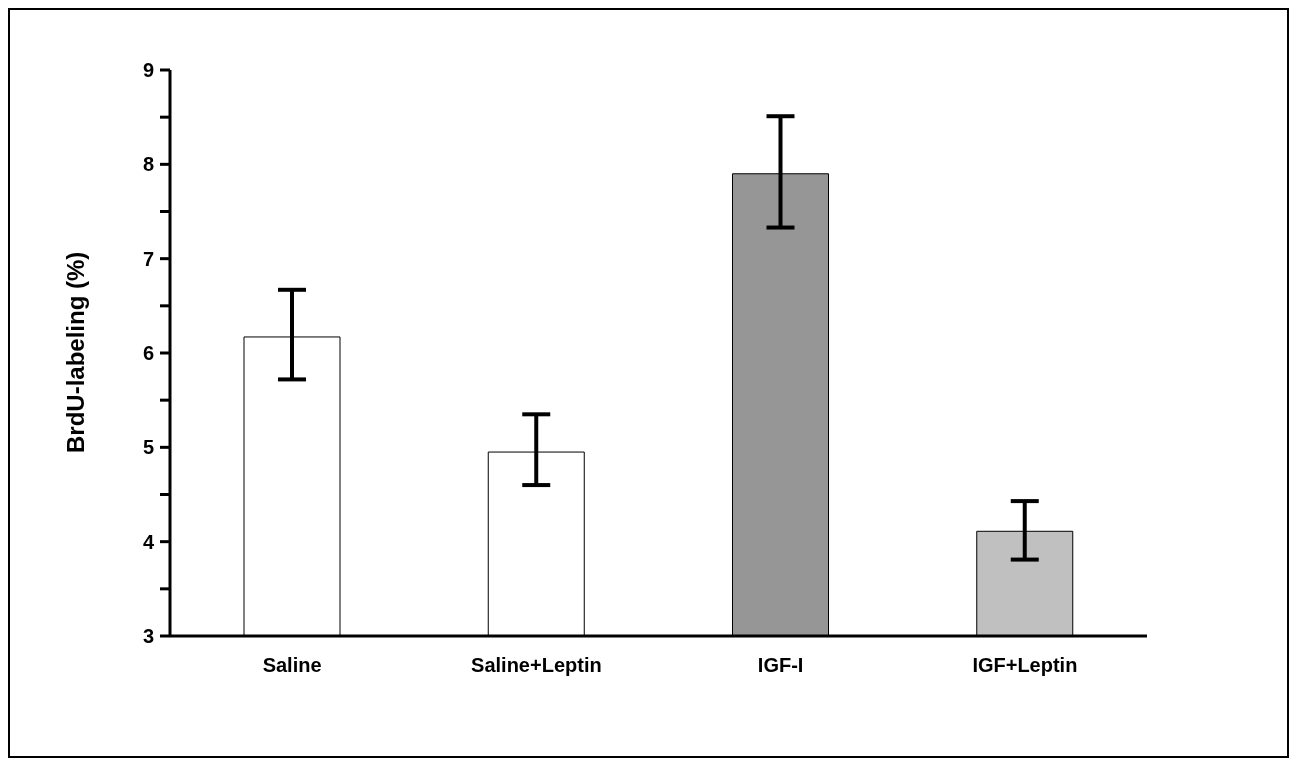 The height and width of the screenshot is (766, 1297). I want to click on y-tick-label: 7, so click(148, 258).